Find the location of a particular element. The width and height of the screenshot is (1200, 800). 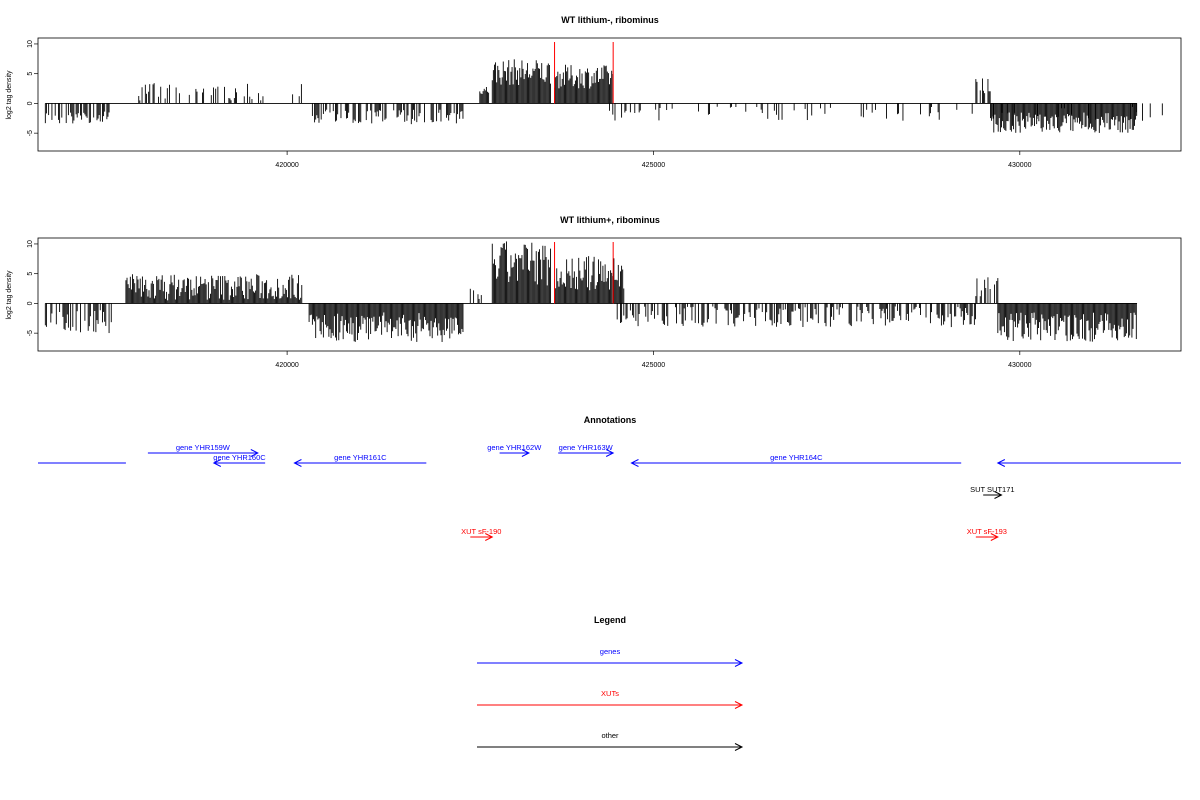

panel-2-y-axis: 10 5 0 -5 is located at coordinates (32, 288).